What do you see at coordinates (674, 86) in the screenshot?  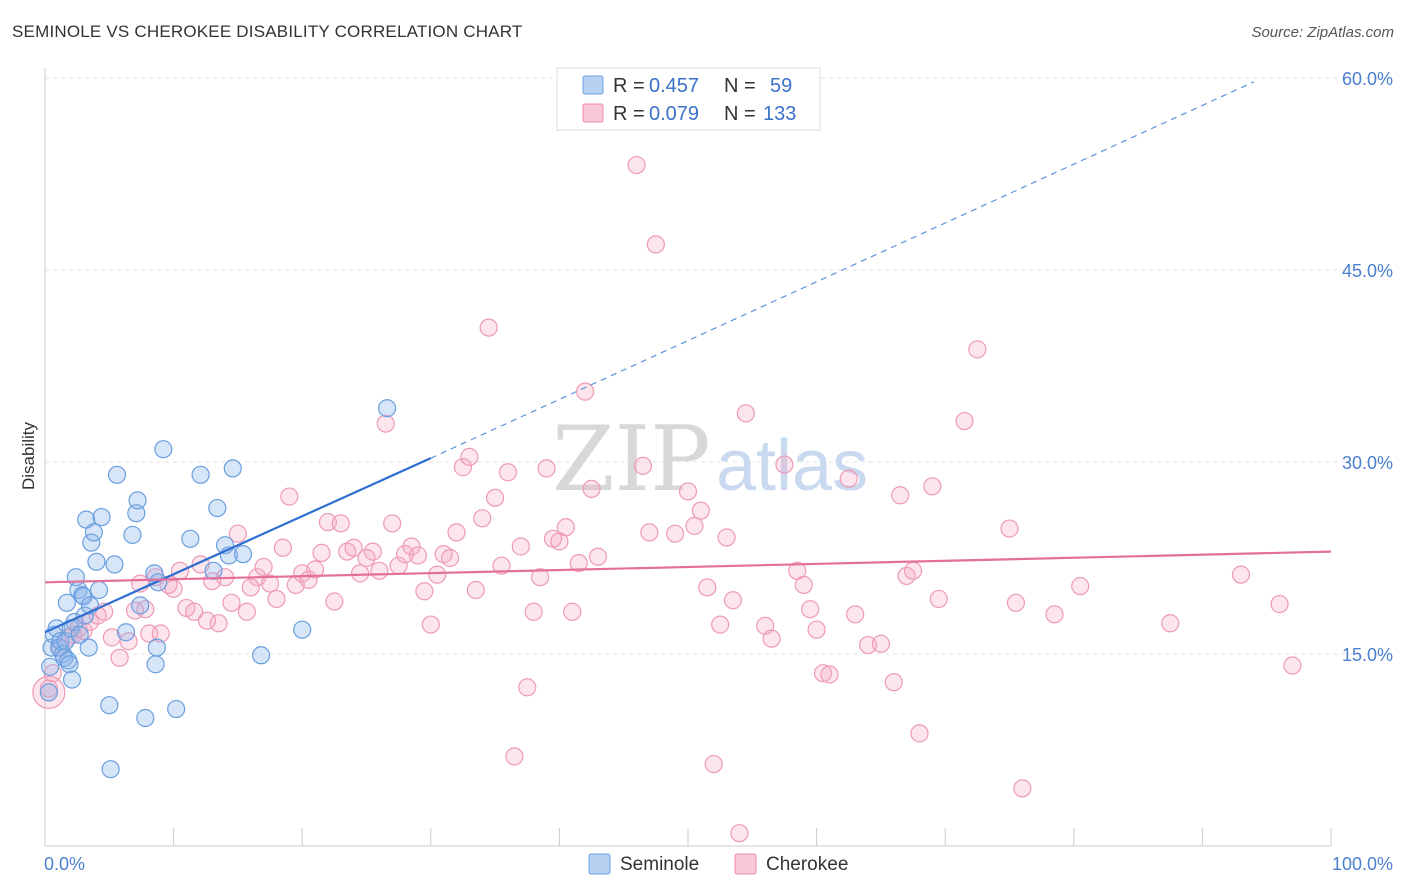 I see `legend-r-value-1: 0.457` at bounding box center [674, 86].